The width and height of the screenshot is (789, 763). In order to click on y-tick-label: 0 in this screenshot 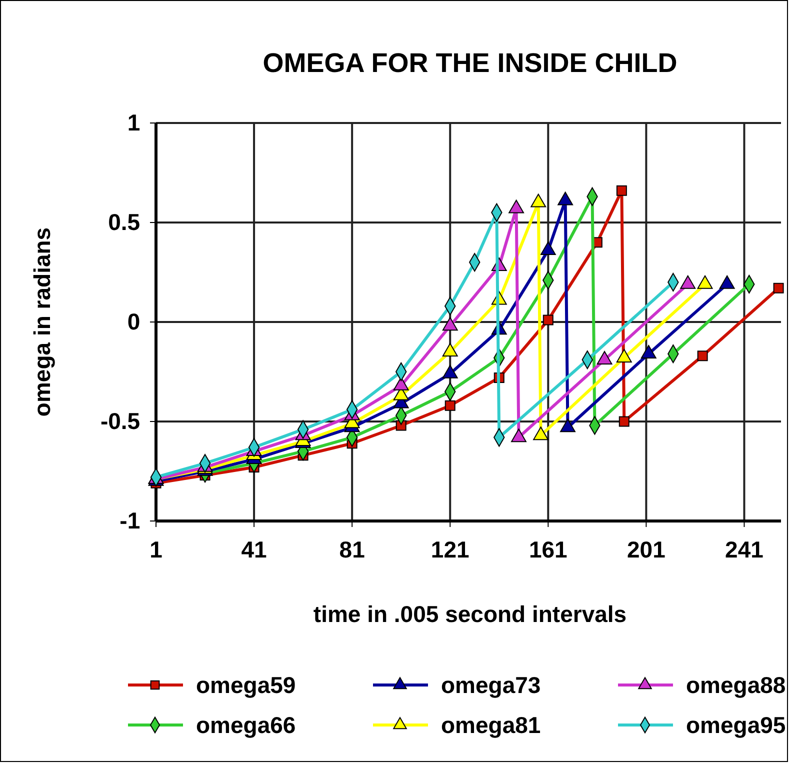, I will do `click(133, 321)`.